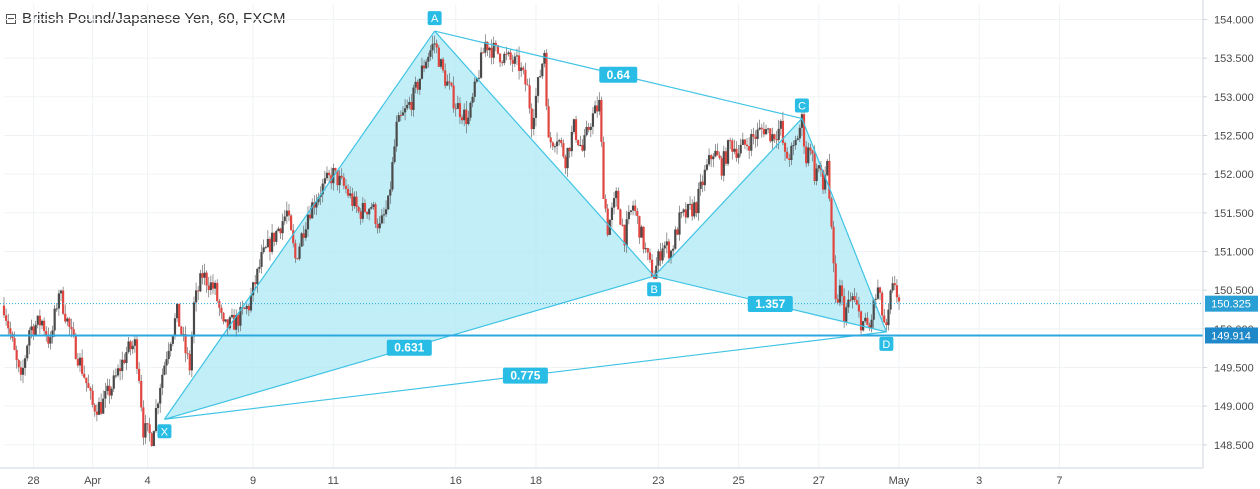  Describe the element at coordinates (1234, 407) in the screenshot. I see `y-tick-label: 149.000` at that location.